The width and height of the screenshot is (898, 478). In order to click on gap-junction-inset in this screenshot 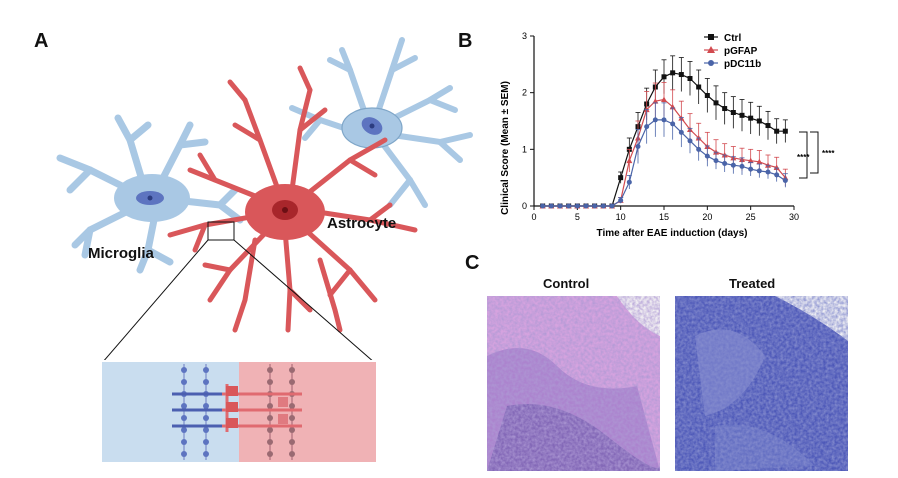, I will do `click(239, 412)`.